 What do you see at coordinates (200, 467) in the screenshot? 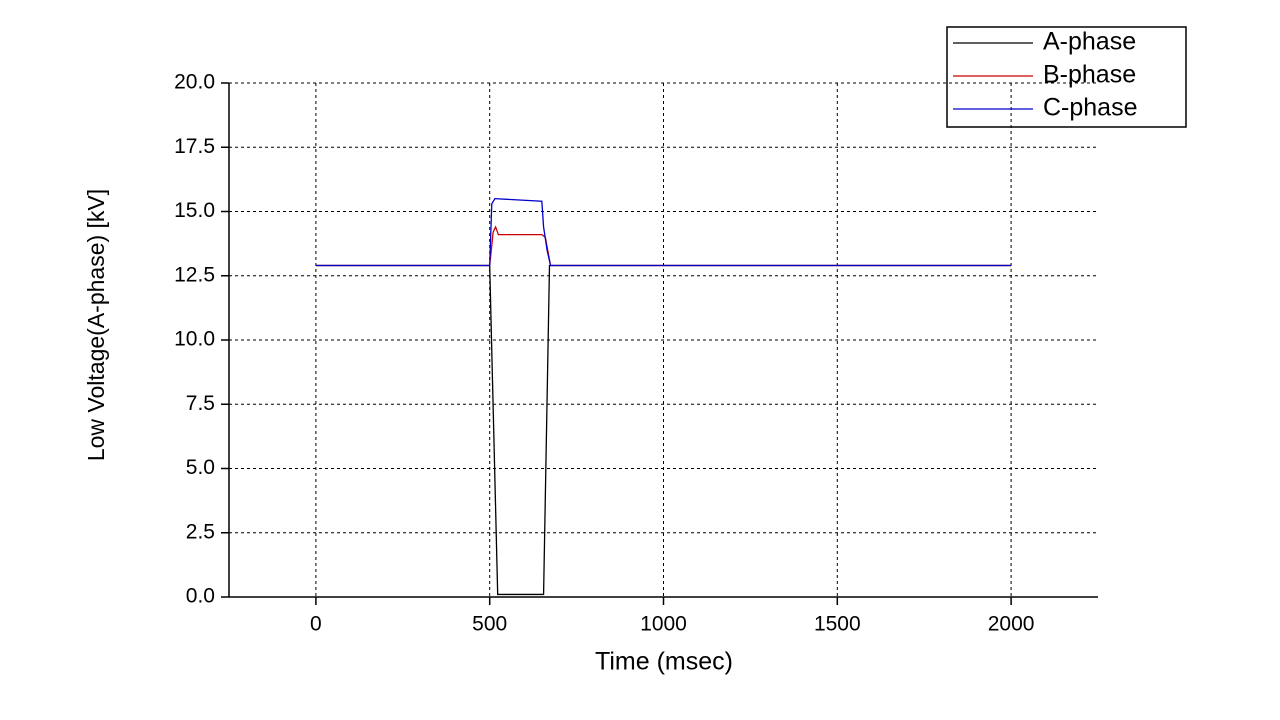
I see `y-tick-label: 5.0` at bounding box center [200, 467].